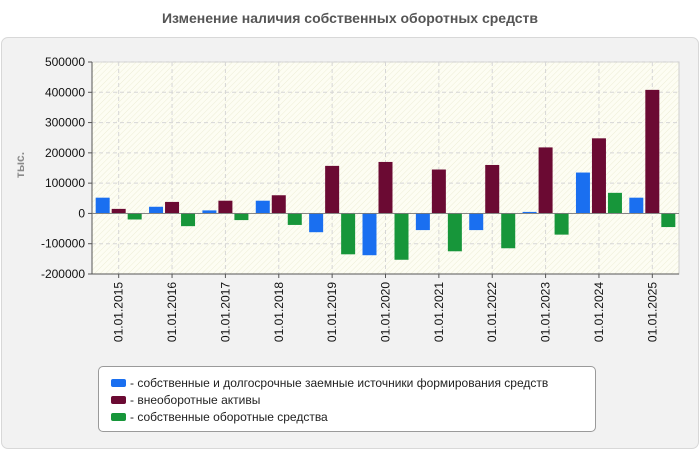 The height and width of the screenshot is (450, 700). I want to click on legend-swatch-sources, so click(118, 382).